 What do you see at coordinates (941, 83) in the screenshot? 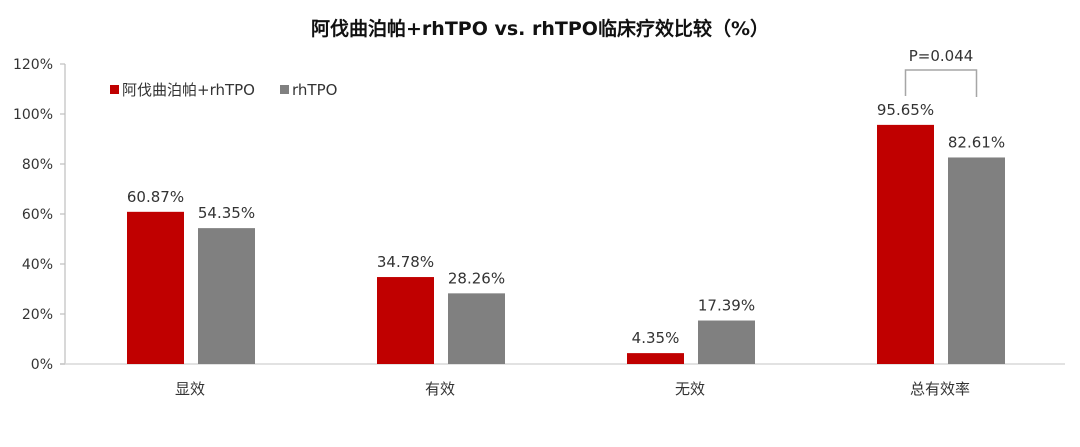
I see `p-value-bracket` at bounding box center [941, 83].